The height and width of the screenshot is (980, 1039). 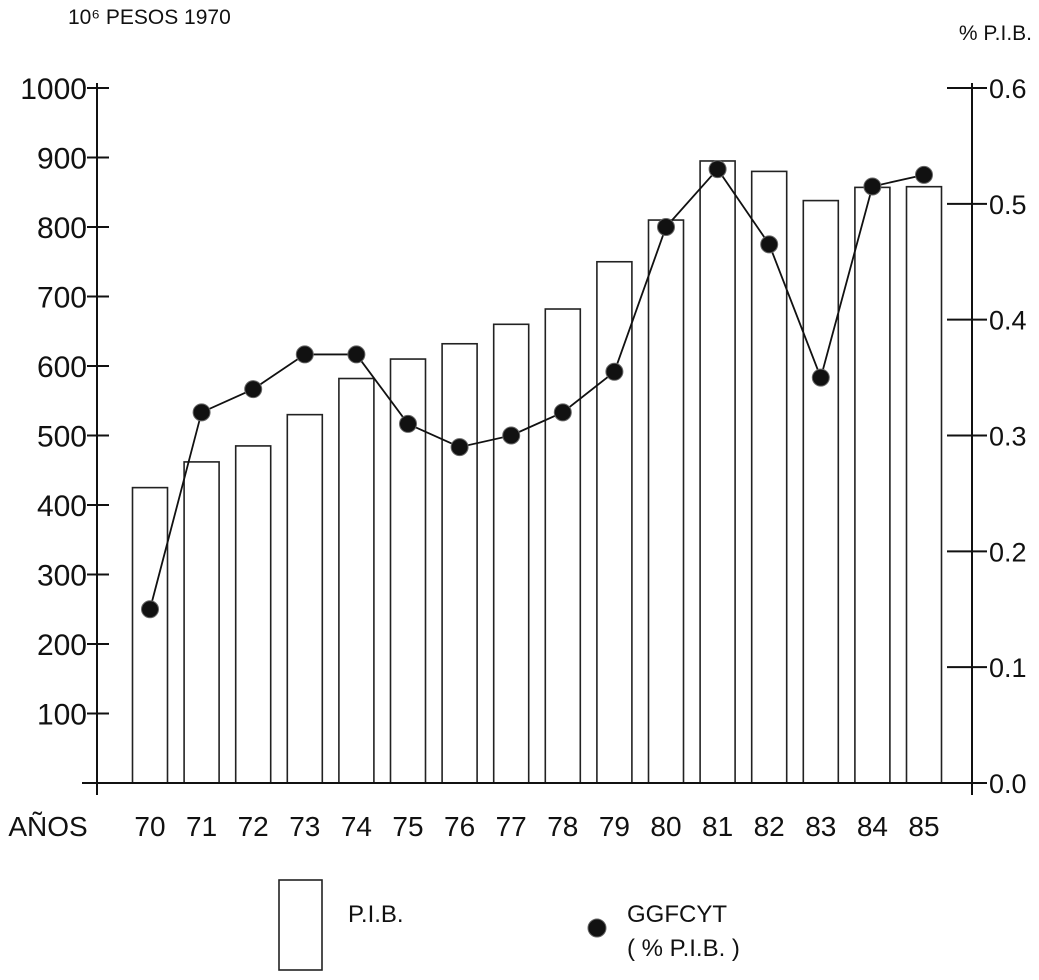 I want to click on legend-bar-label: P.I.B., so click(x=376, y=914).